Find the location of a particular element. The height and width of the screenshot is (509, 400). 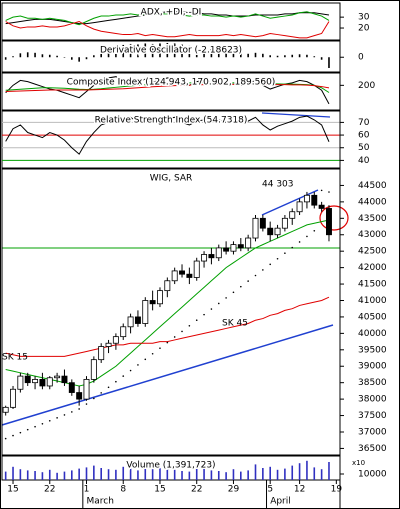

x-tick-label: 8 is located at coordinates (123, 490).